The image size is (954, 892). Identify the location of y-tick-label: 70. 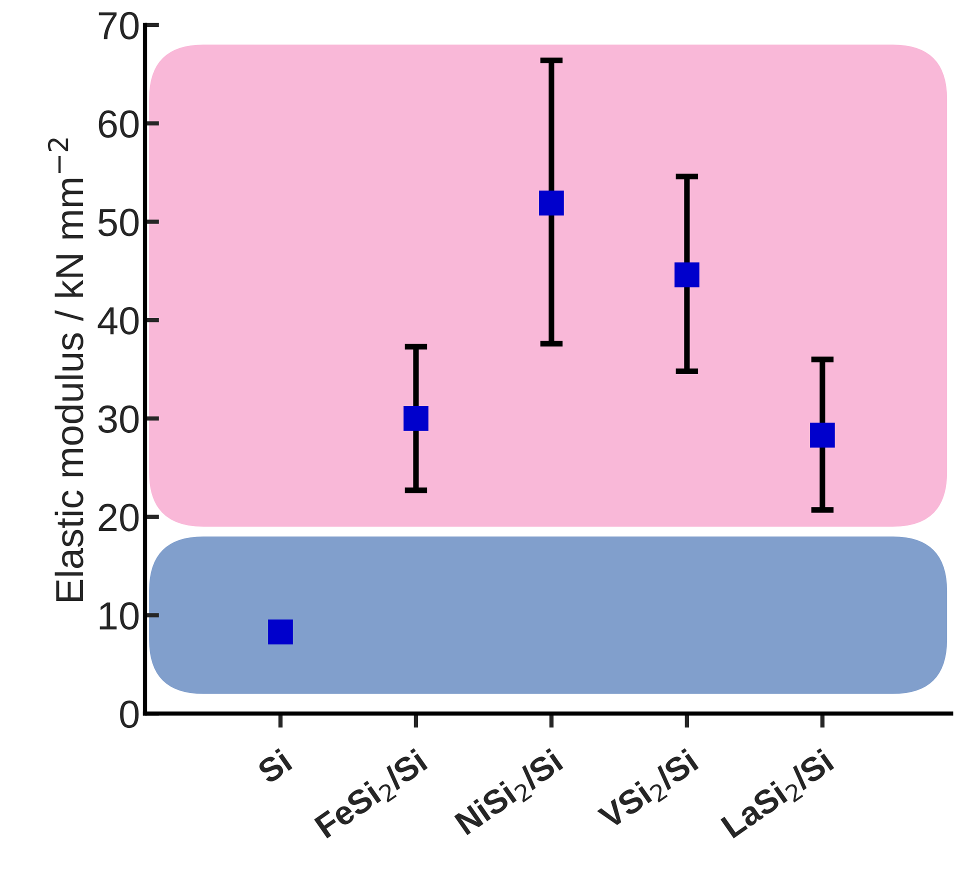
(118, 26).